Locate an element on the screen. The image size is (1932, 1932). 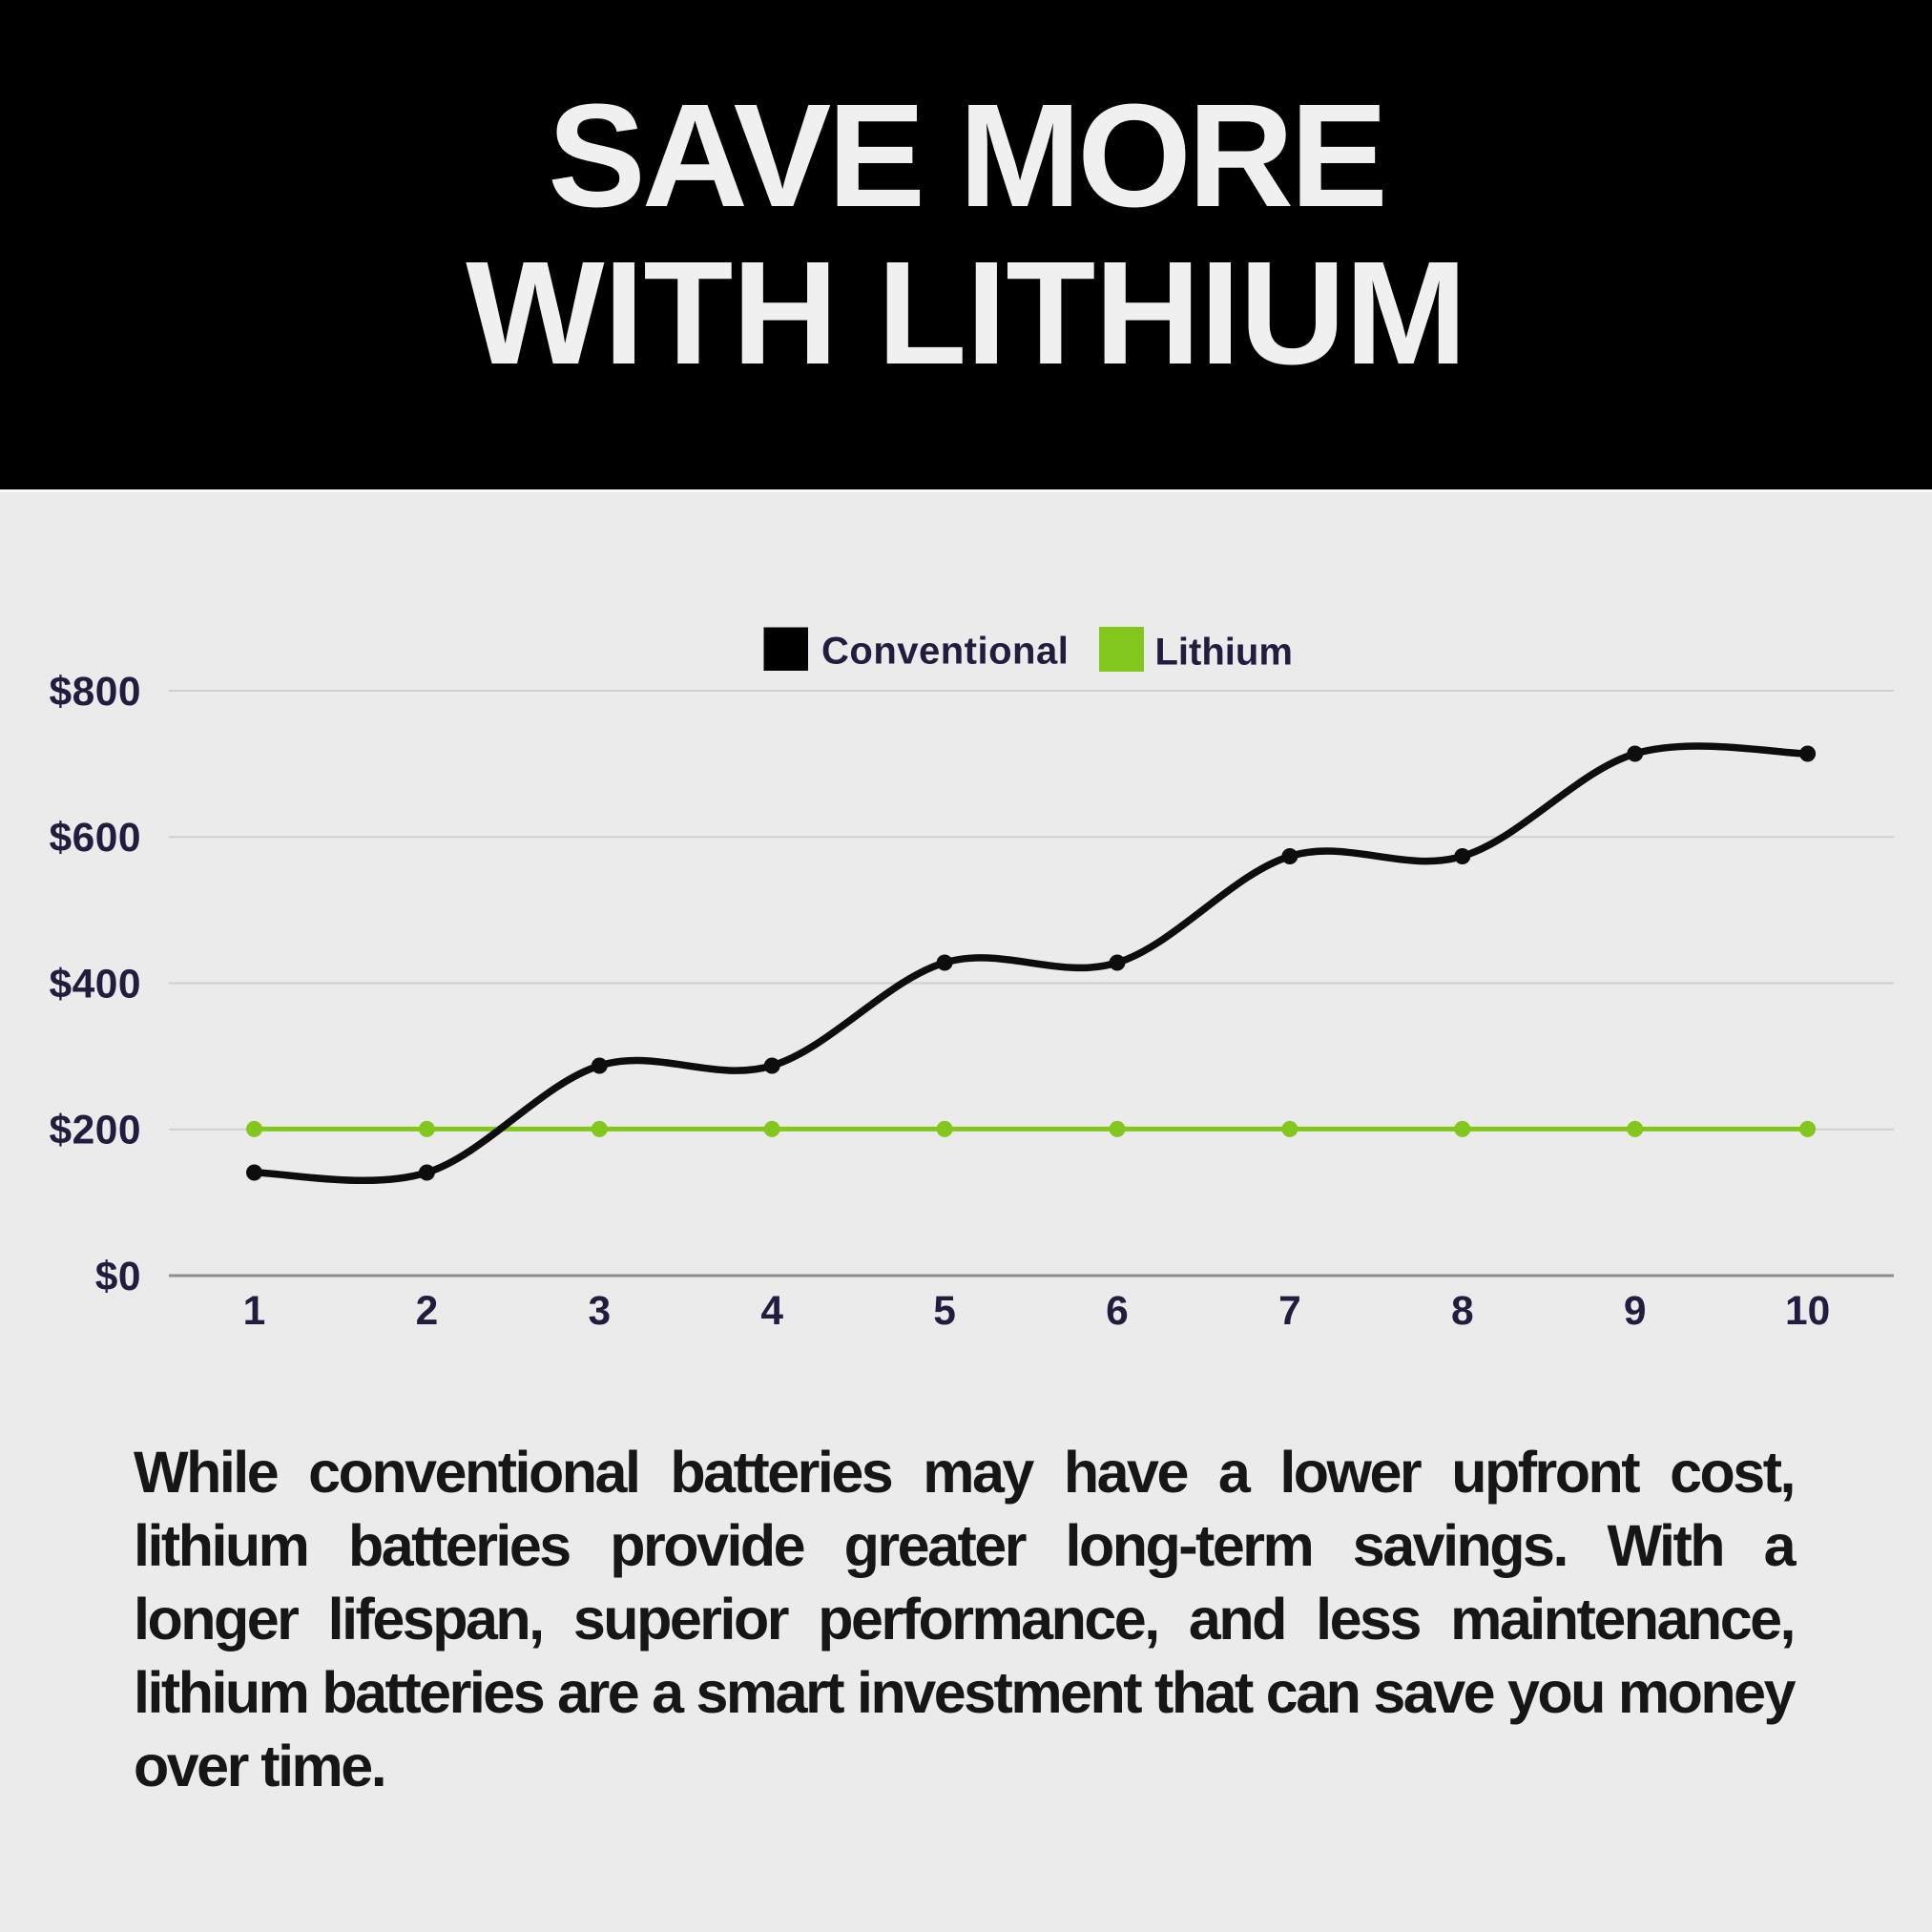
svg-text: 5 is located at coordinates (944, 1311).